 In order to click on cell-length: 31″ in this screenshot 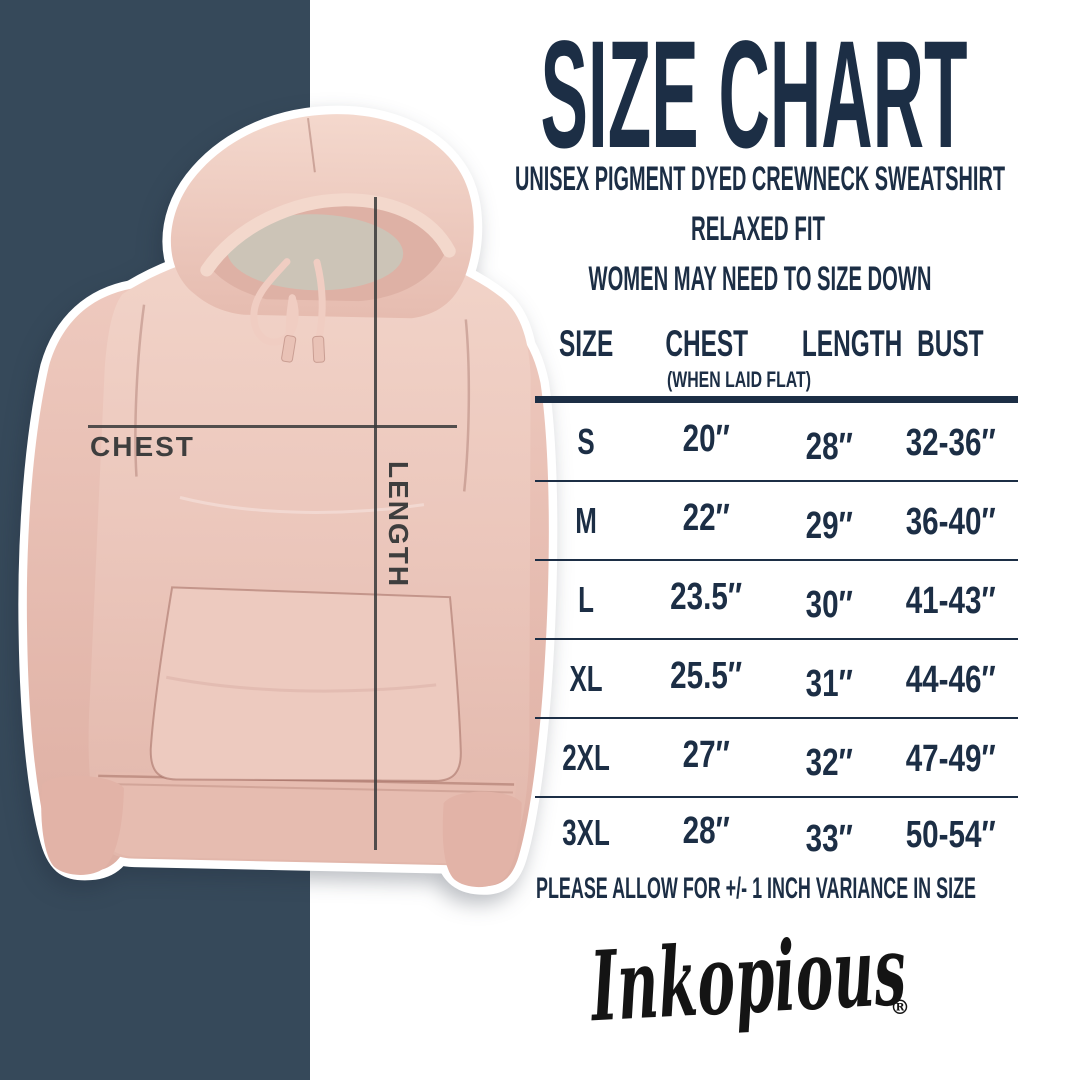, I will do `click(830, 684)`.